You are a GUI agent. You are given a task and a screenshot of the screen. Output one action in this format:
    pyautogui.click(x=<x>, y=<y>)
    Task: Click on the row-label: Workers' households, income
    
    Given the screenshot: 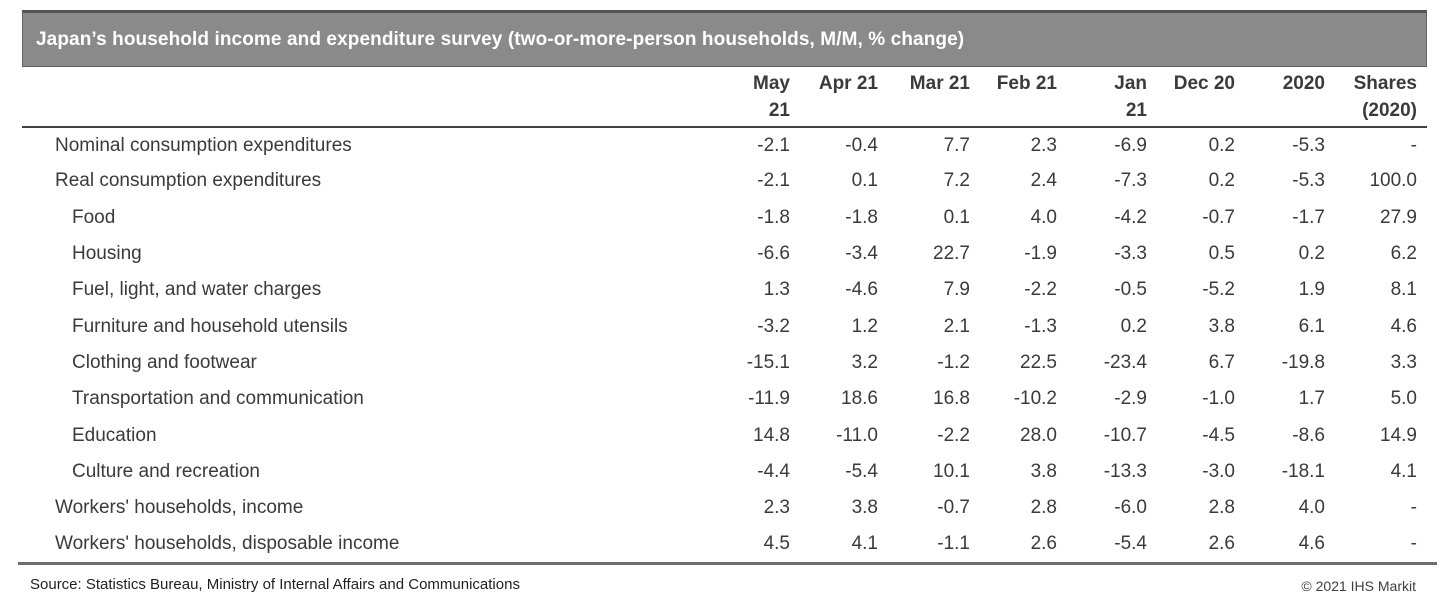 What is the action you would take?
    pyautogui.click(x=179, y=508)
    